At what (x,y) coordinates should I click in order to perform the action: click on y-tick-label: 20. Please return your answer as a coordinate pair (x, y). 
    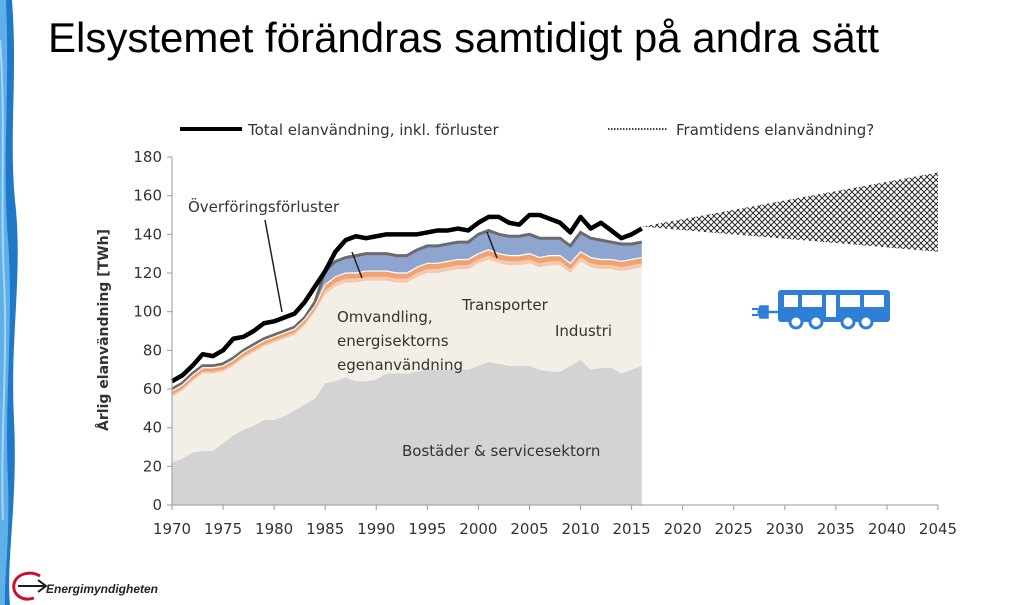
    Looking at the image, I should click on (152, 466).